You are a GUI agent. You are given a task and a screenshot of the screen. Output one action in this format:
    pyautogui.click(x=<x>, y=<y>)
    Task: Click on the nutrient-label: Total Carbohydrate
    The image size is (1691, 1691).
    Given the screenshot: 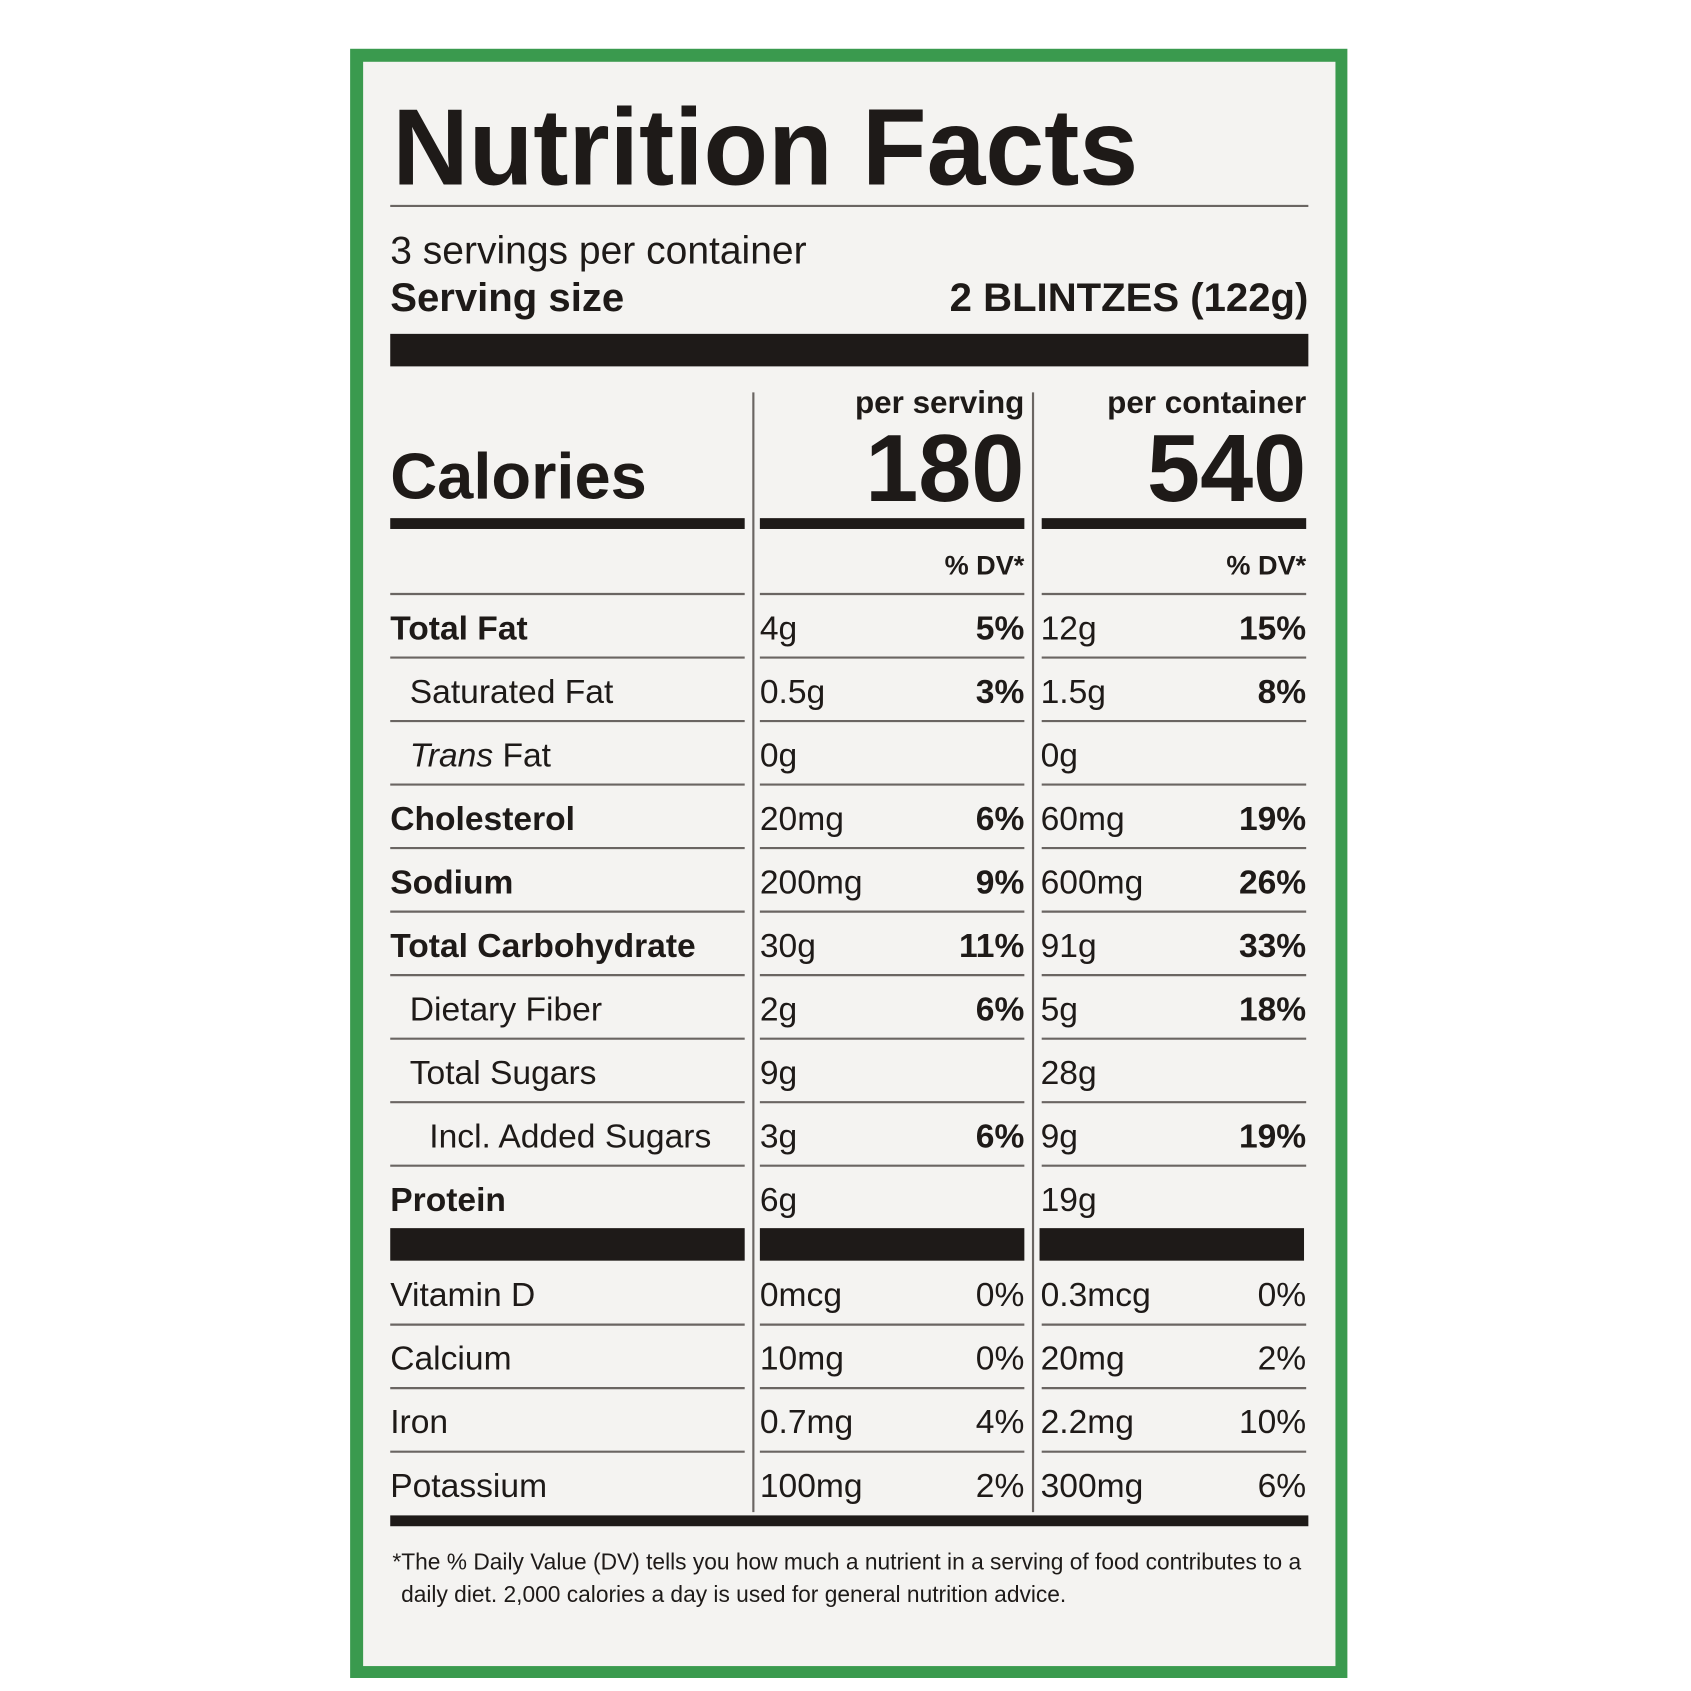 What is the action you would take?
    pyautogui.click(x=543, y=946)
    